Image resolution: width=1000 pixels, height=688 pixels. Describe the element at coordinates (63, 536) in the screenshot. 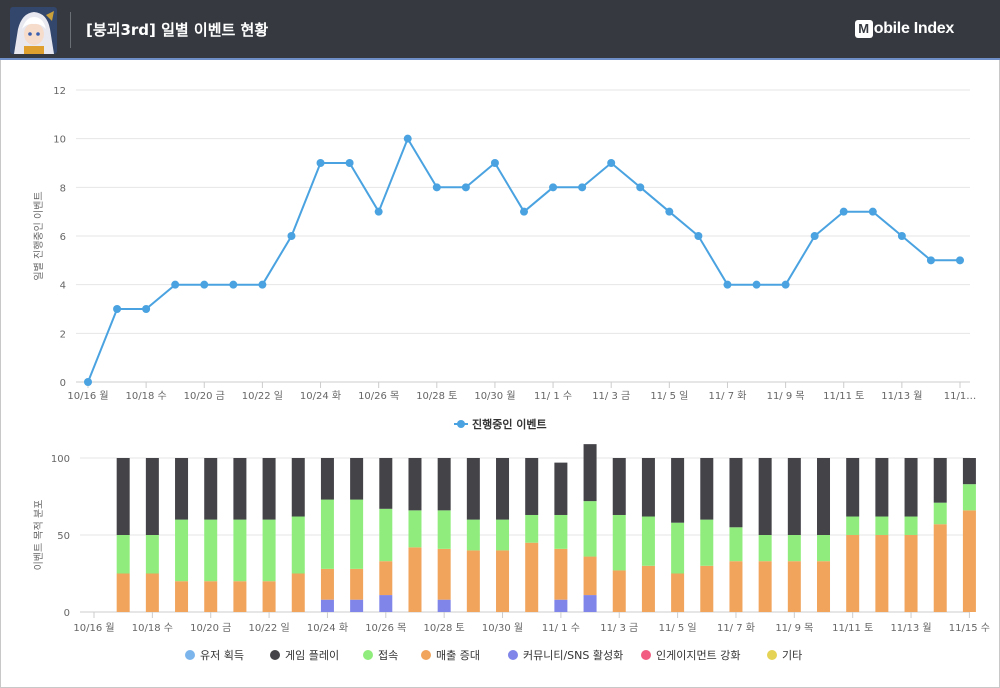

I see `y-tick-label: 50` at that location.